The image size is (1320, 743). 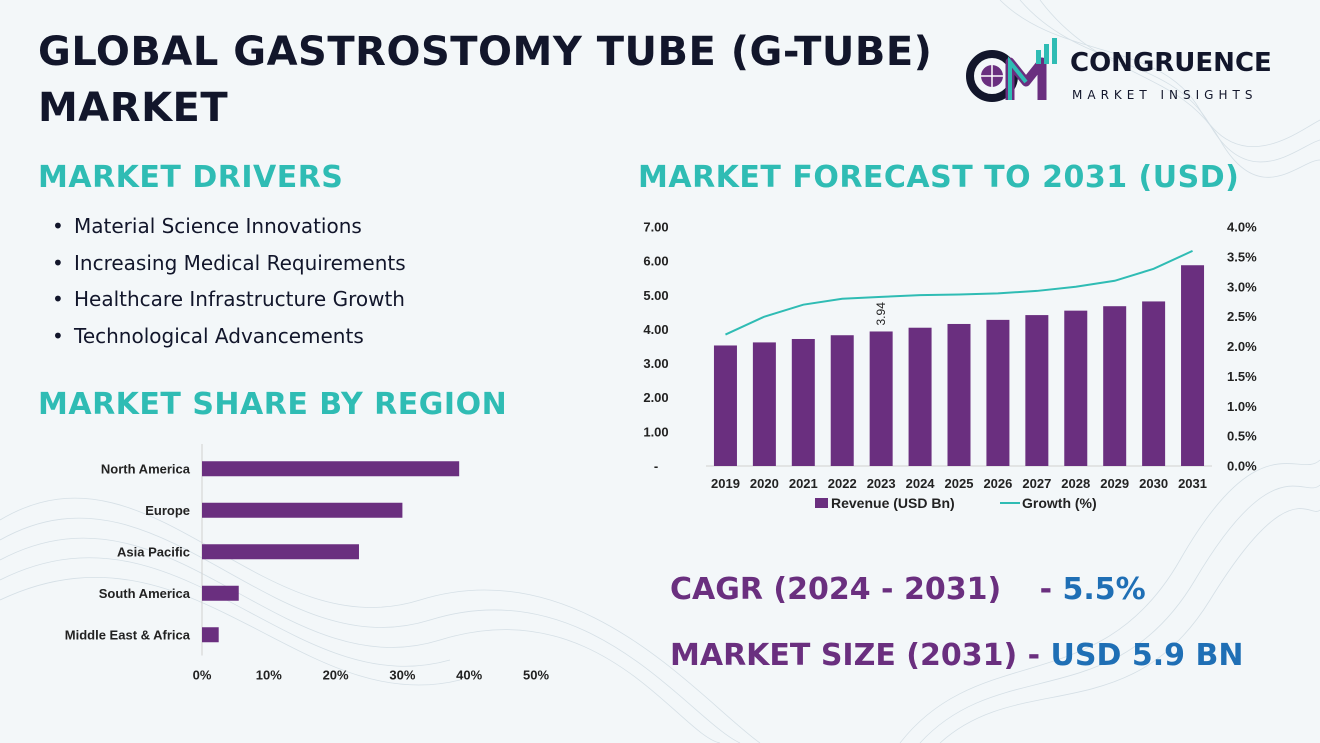 I want to click on legend-label-growth: Growth (%), so click(x=1059, y=503).